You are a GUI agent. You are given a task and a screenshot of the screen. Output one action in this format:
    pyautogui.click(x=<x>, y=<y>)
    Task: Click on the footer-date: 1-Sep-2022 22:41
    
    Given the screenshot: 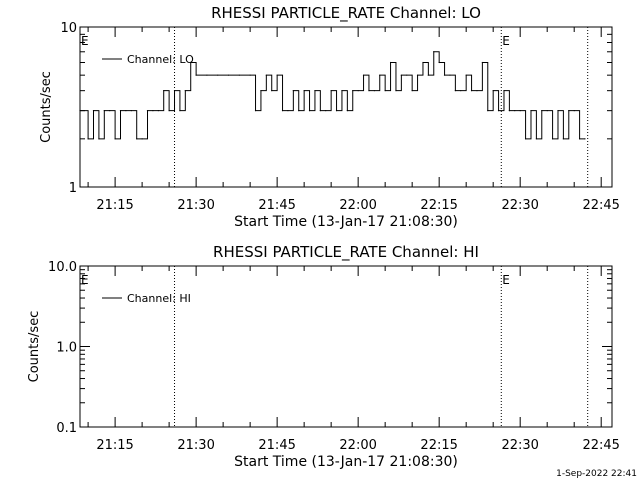 What is the action you would take?
    pyautogui.click(x=596, y=474)
    